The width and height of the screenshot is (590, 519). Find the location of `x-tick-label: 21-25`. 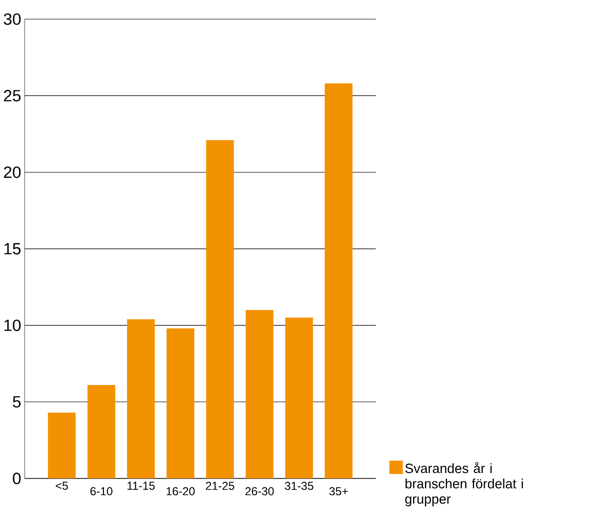

x-tick-label: 21-25 is located at coordinates (220, 486).